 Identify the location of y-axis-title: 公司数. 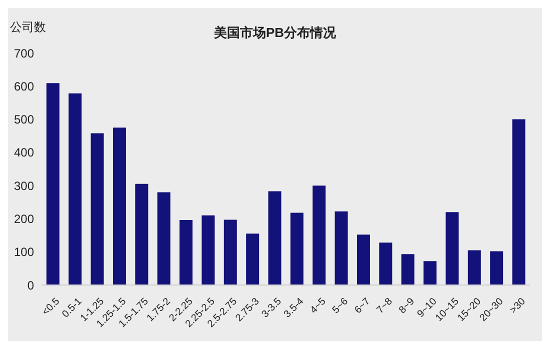
(28, 27).